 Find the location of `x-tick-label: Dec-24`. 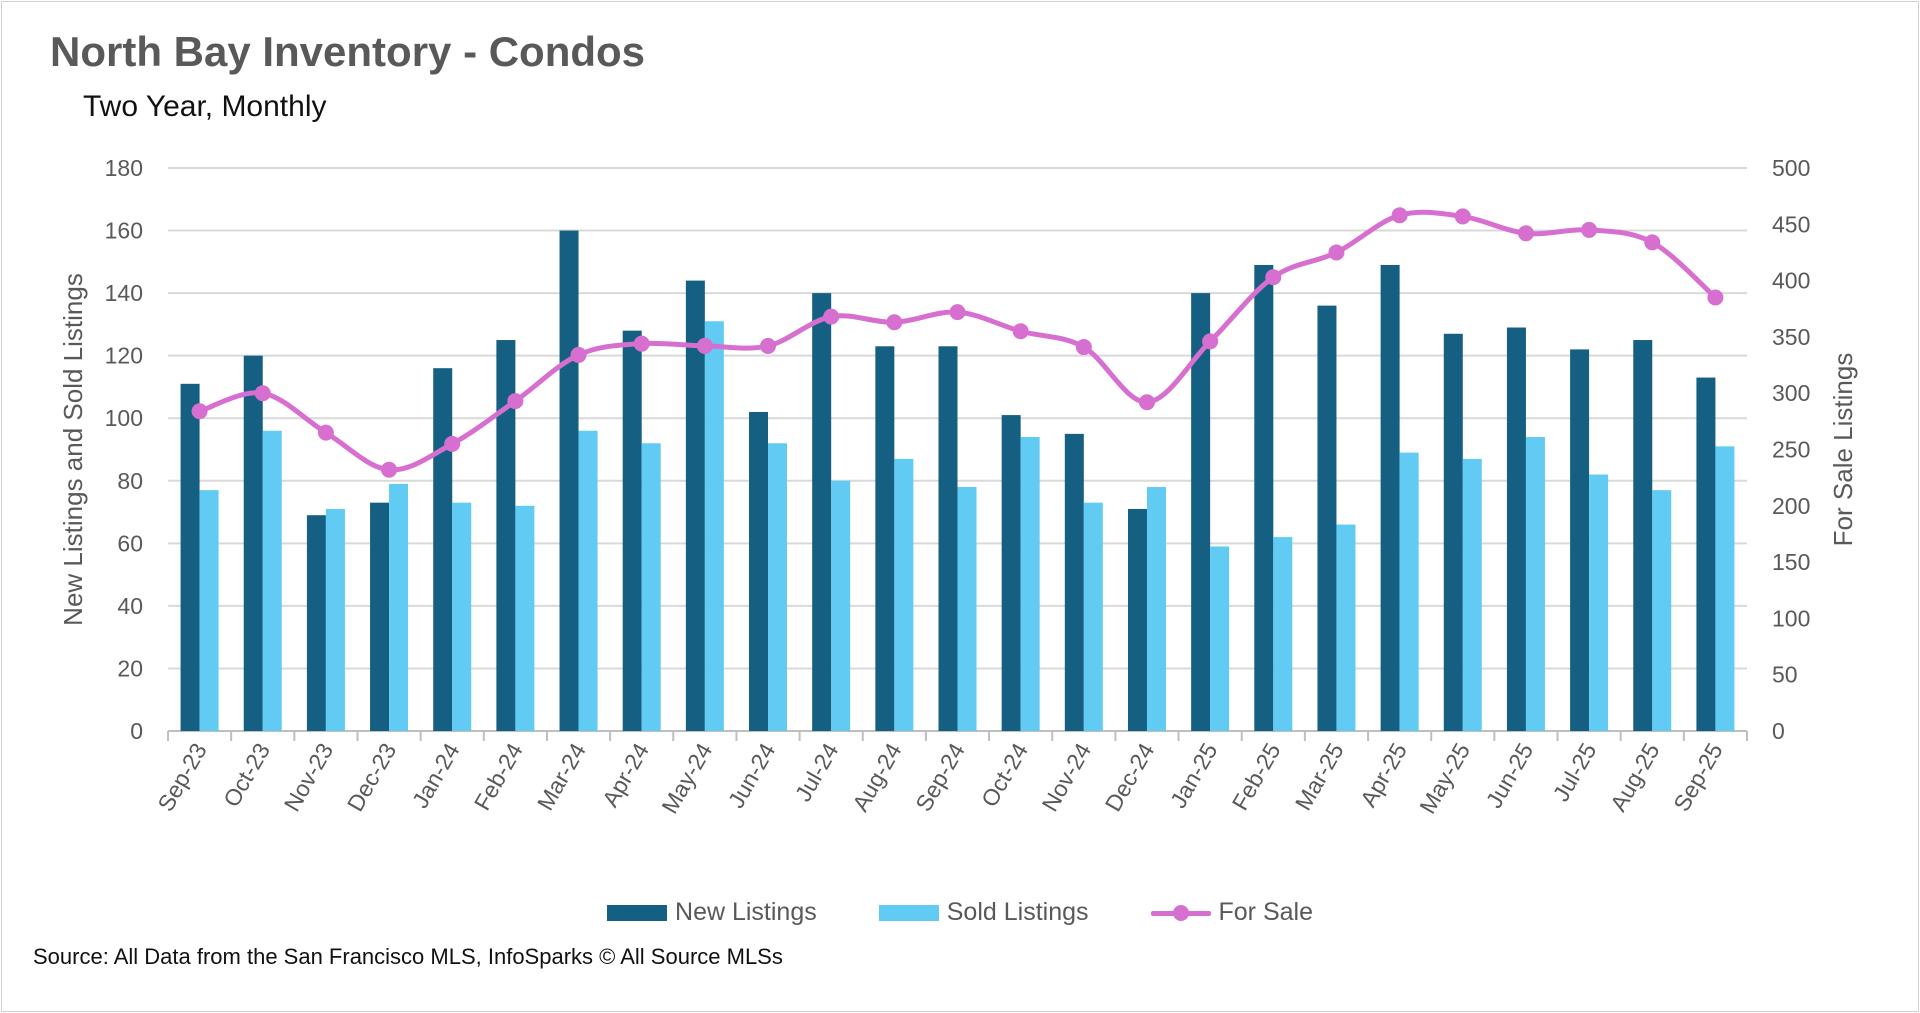

x-tick-label: Dec-24 is located at coordinates (1130, 776).